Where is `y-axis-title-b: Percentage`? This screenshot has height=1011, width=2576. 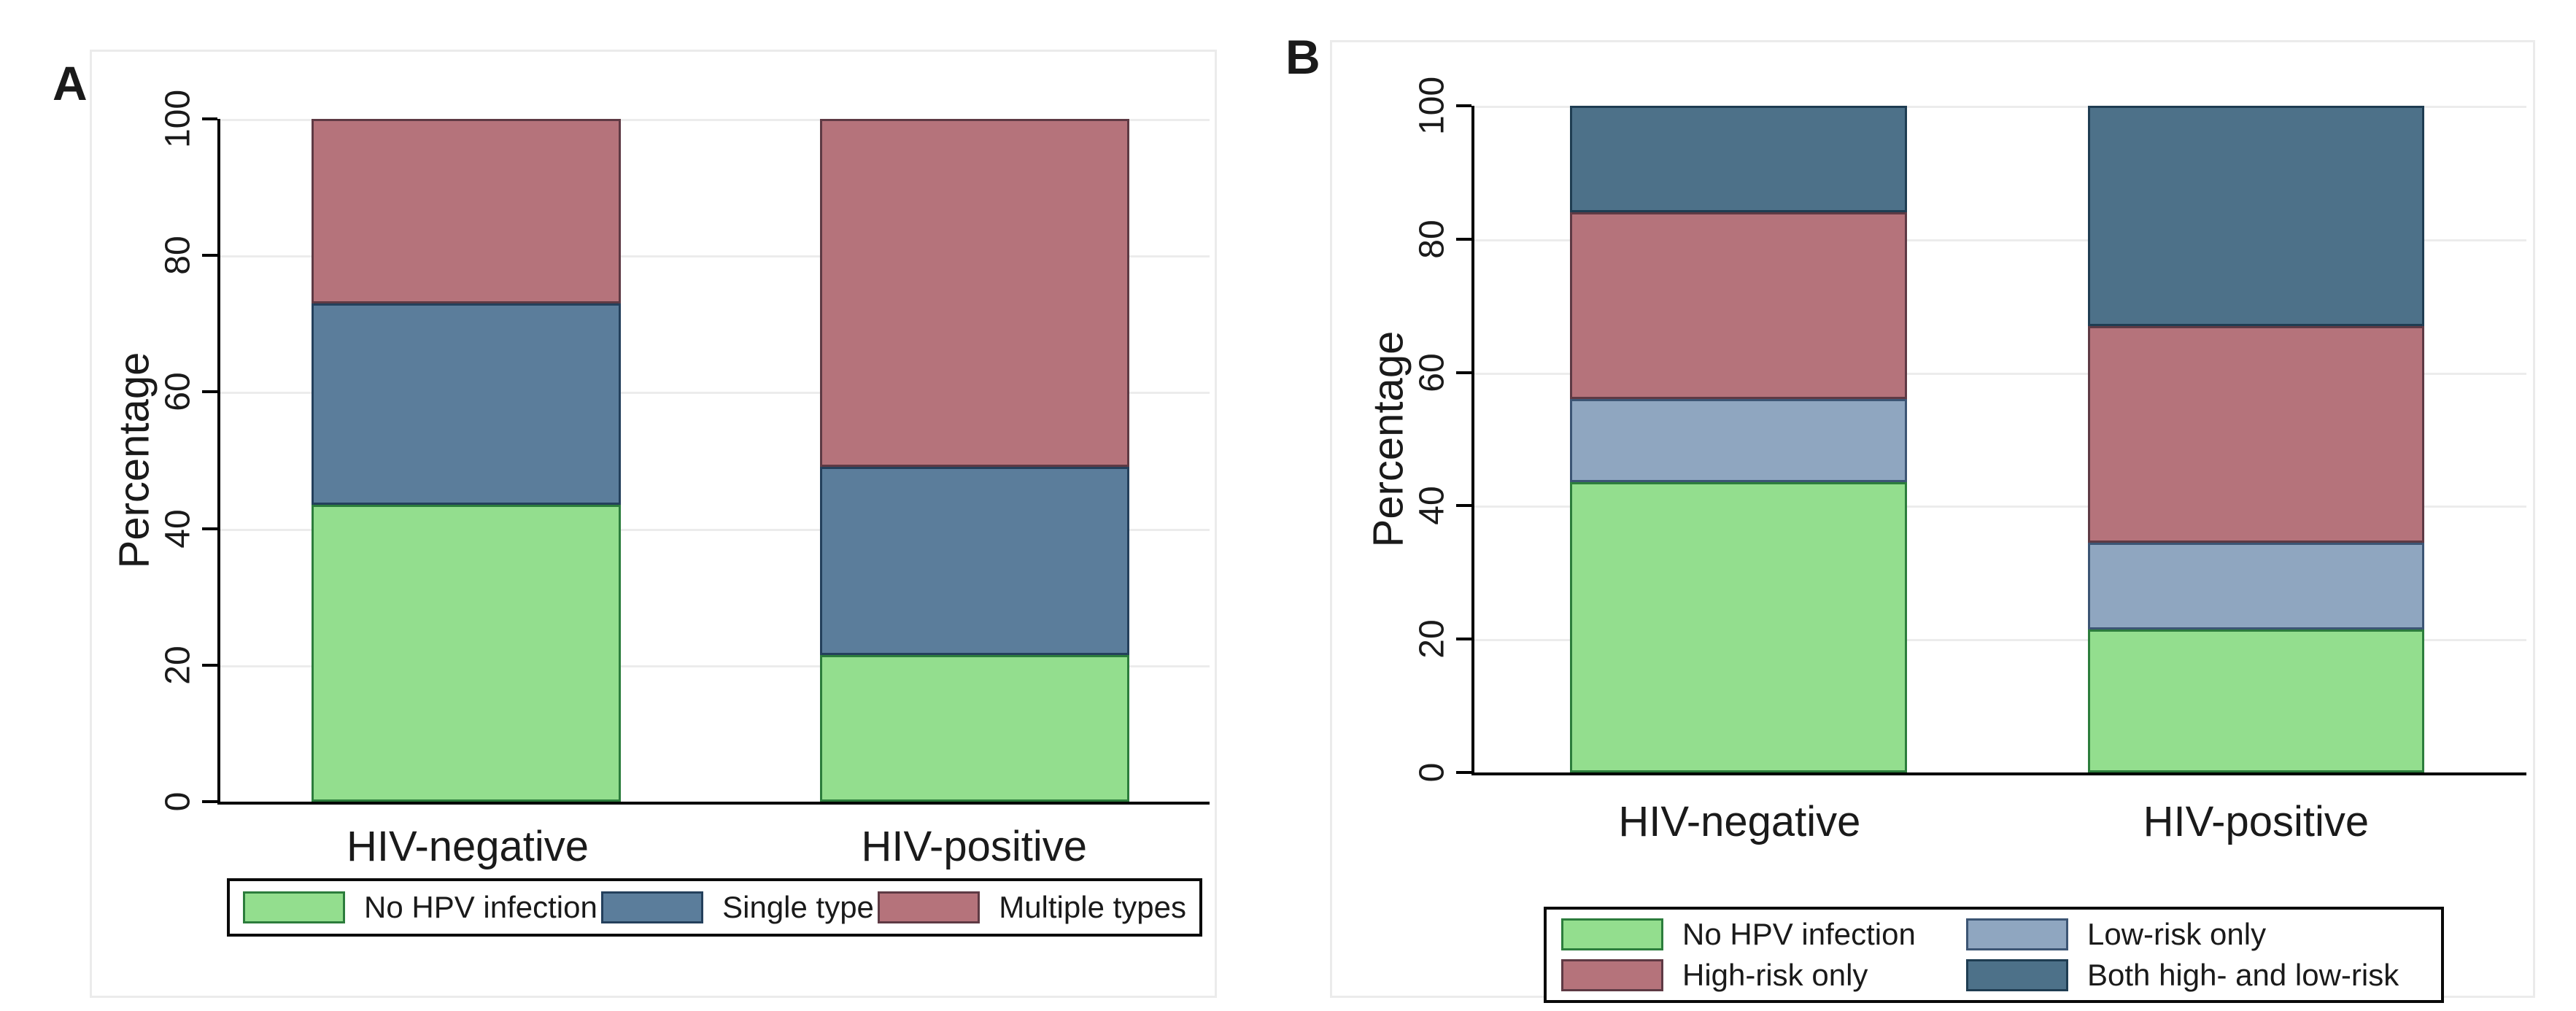 y-axis-title-b: Percentage is located at coordinates (1388, 439).